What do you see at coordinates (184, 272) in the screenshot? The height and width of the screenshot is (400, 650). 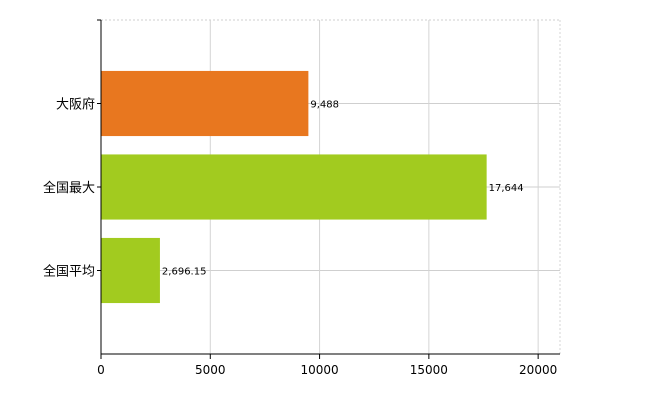 I see `data-label: 2,696.15` at bounding box center [184, 272].